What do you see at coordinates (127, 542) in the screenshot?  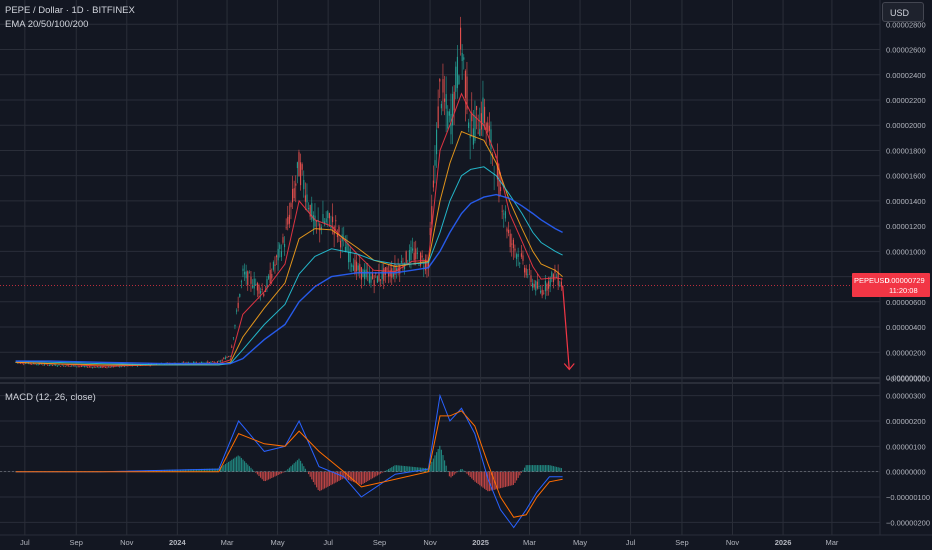 I see `time-tick-label: Nov` at bounding box center [127, 542].